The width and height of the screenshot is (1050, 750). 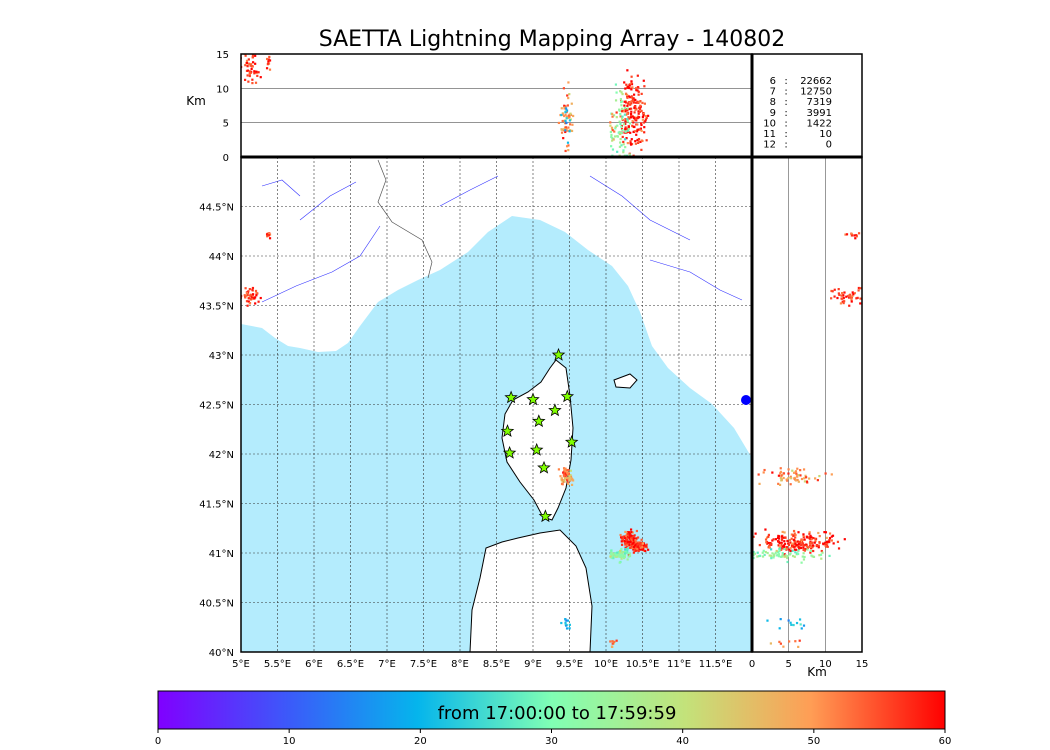 What do you see at coordinates (420, 741) in the screenshot?
I see `colorbar-tick-label: 20` at bounding box center [420, 741].